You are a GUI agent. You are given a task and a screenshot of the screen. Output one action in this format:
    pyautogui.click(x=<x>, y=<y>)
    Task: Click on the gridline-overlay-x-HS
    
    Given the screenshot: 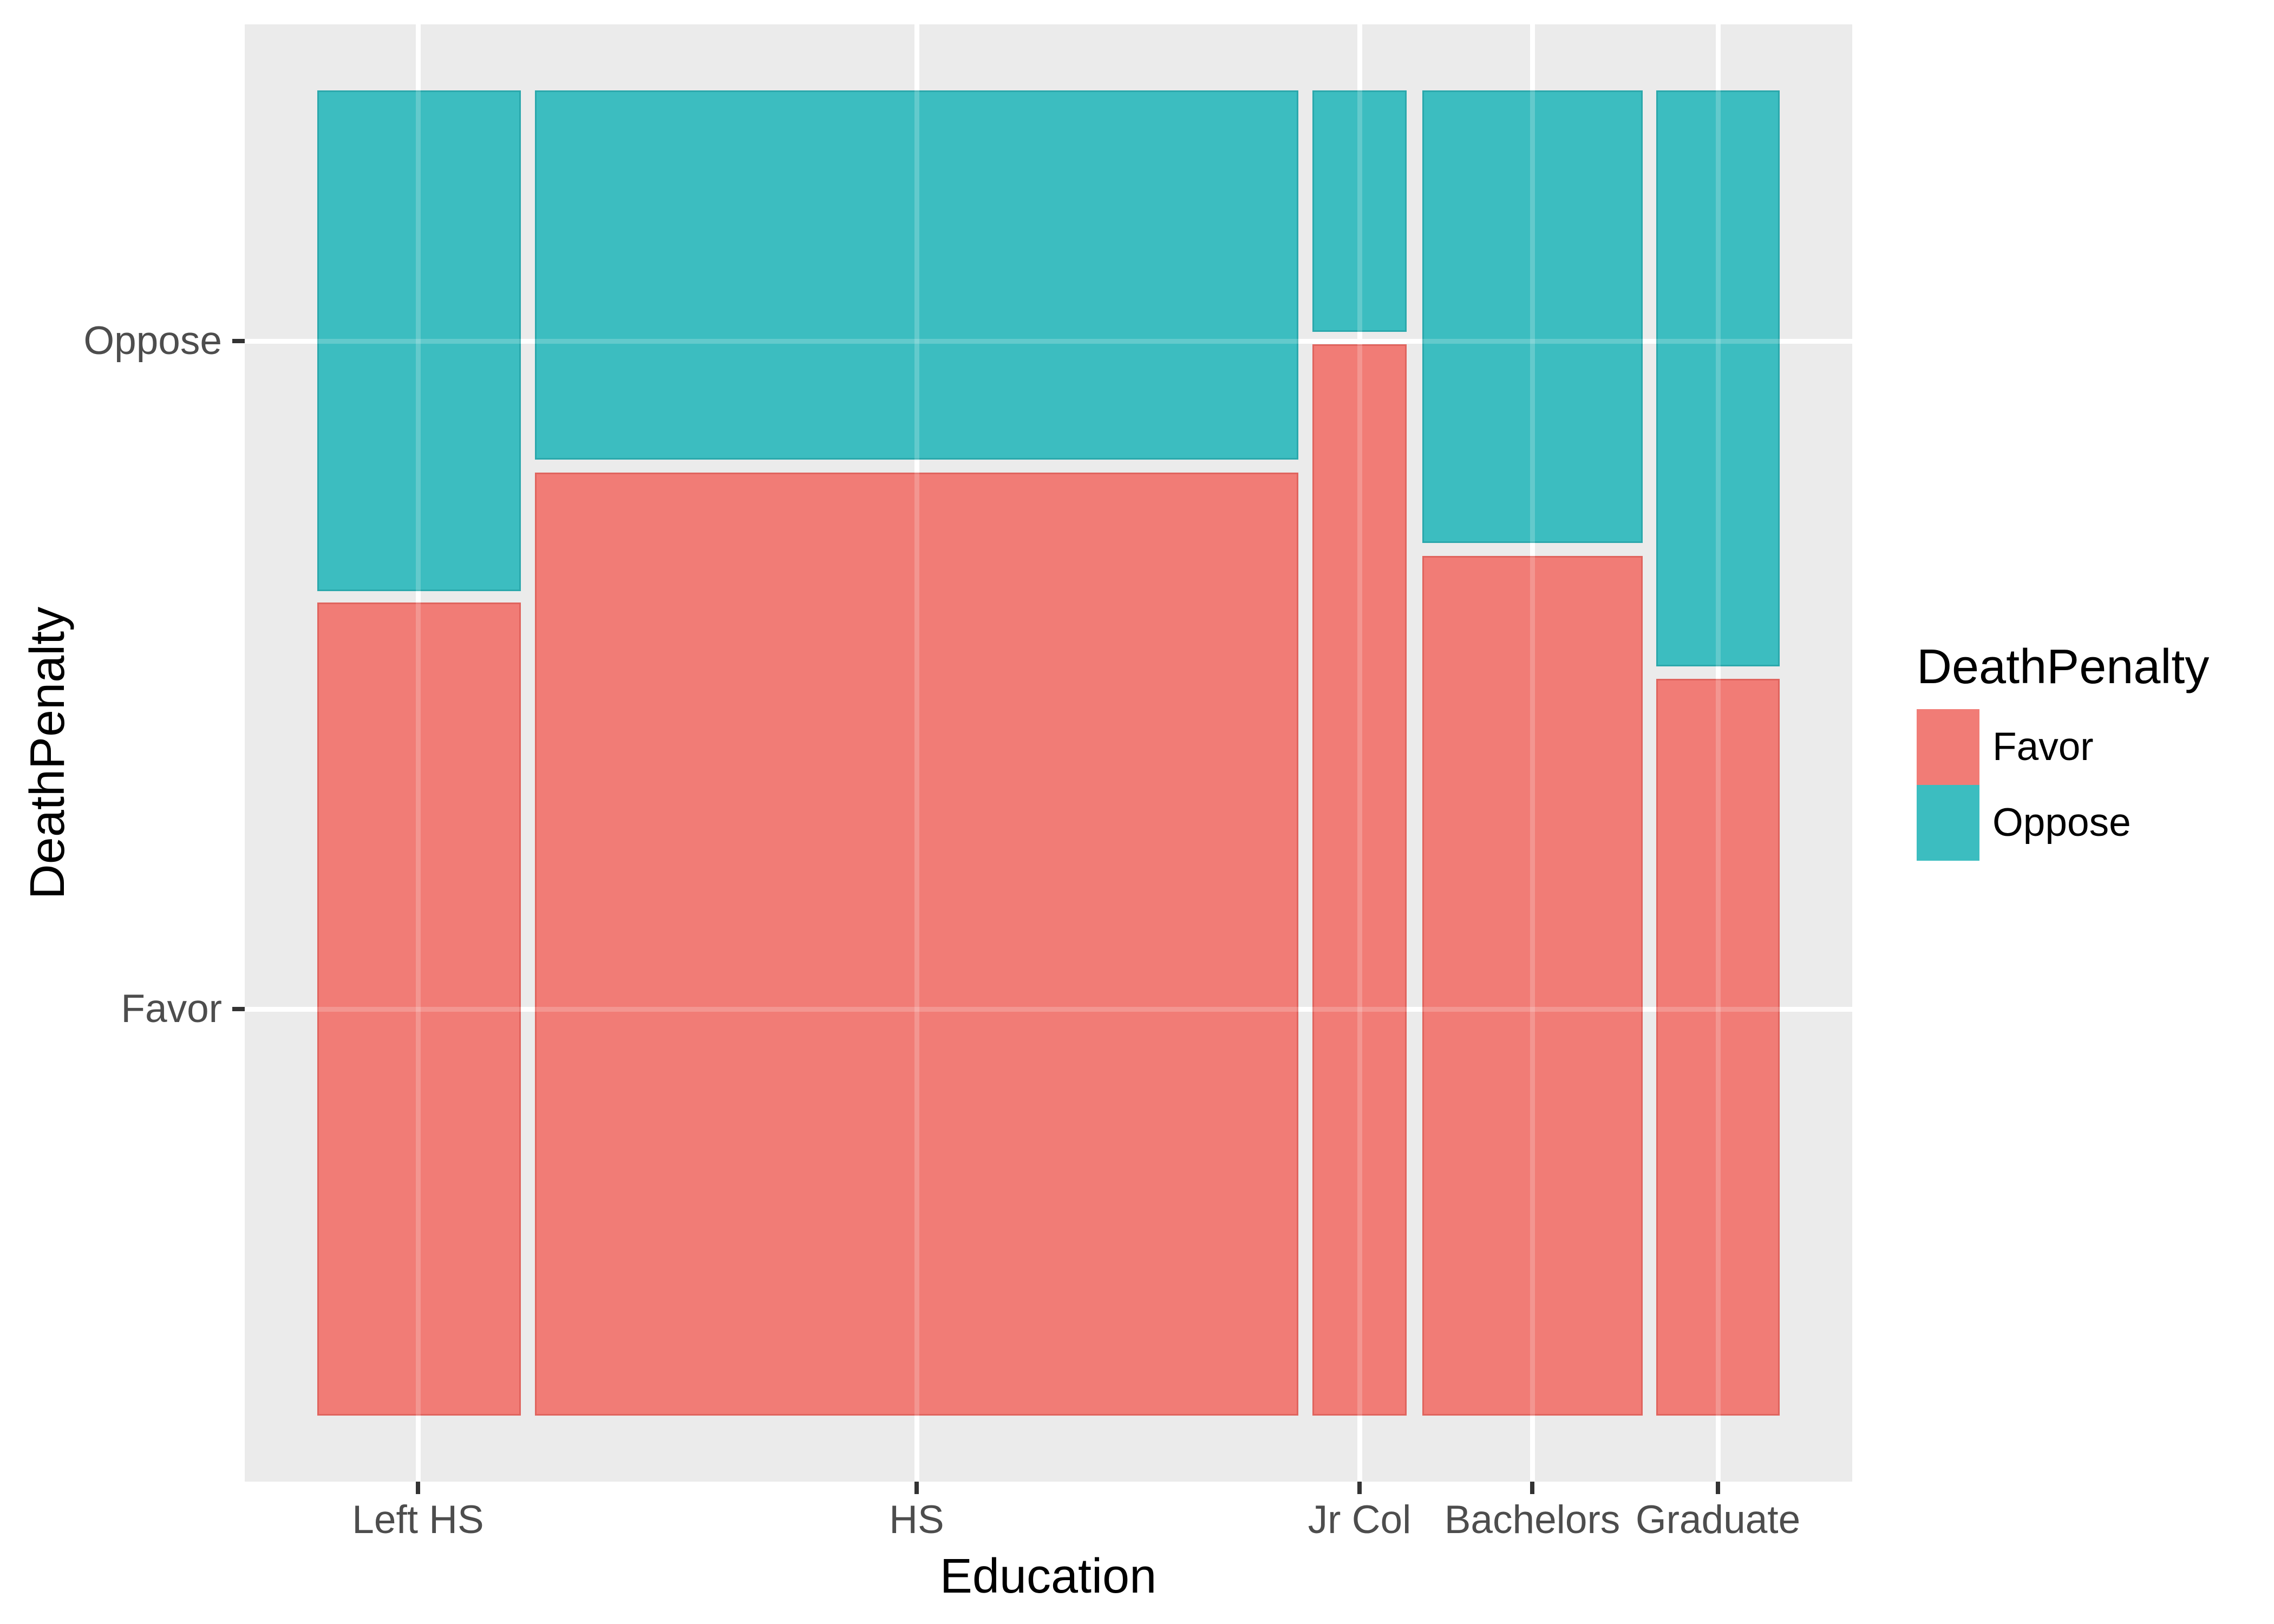 What is the action you would take?
    pyautogui.click(x=917, y=753)
    